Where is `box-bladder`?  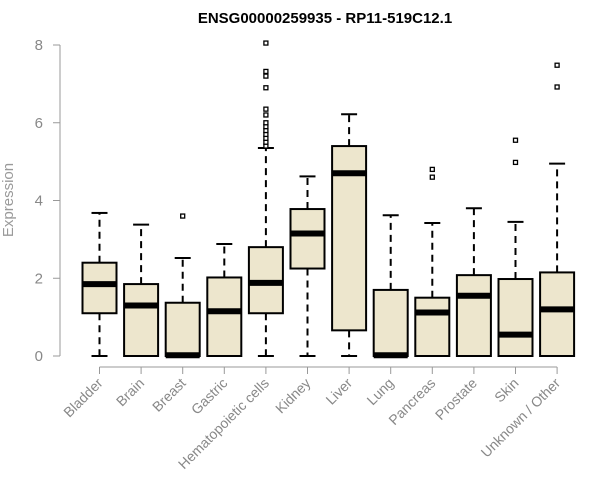 box-bladder is located at coordinates (99, 284).